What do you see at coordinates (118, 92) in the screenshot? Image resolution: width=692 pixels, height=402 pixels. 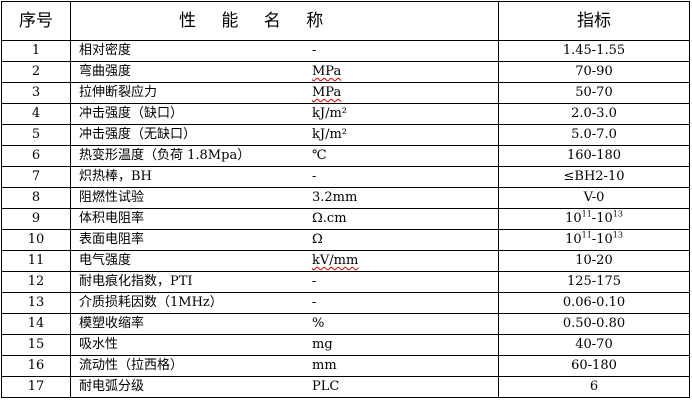 I see `property-name: 拉伸断裂应力` at bounding box center [118, 92].